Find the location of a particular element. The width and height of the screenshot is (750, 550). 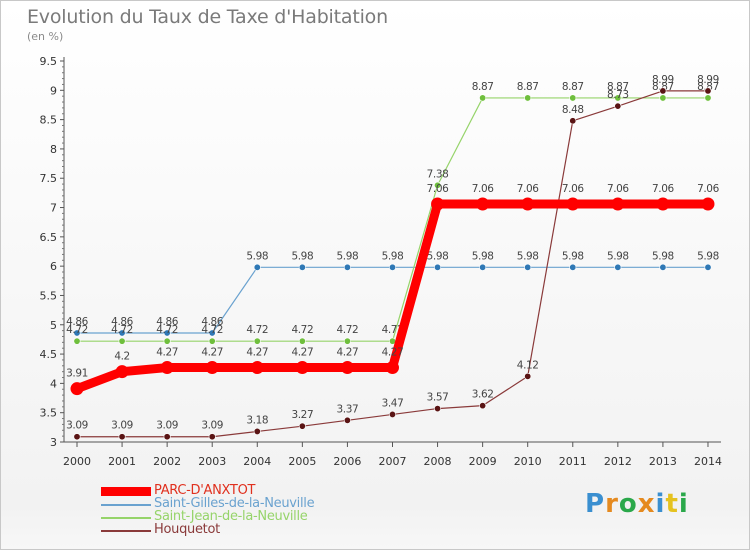

x-tick-label: 2007 is located at coordinates (392, 461).